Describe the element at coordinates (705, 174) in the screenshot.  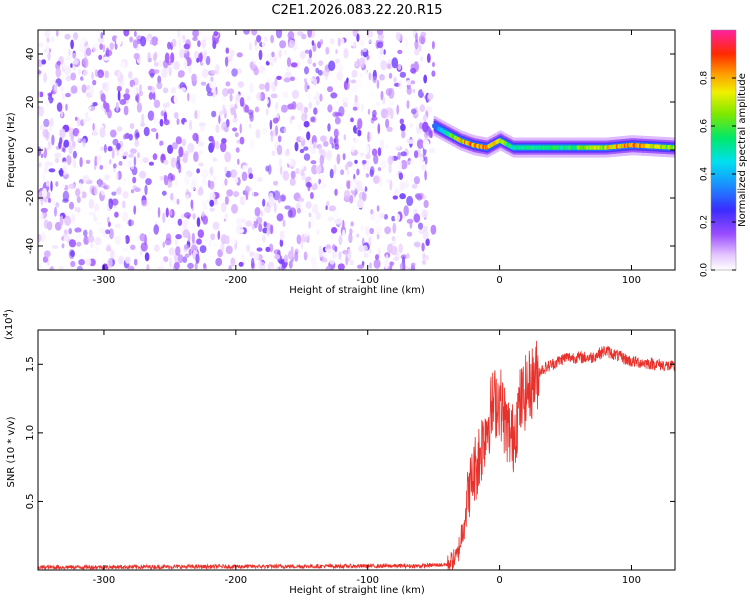
I see `colorbar-tick-label: 0.4` at that location.